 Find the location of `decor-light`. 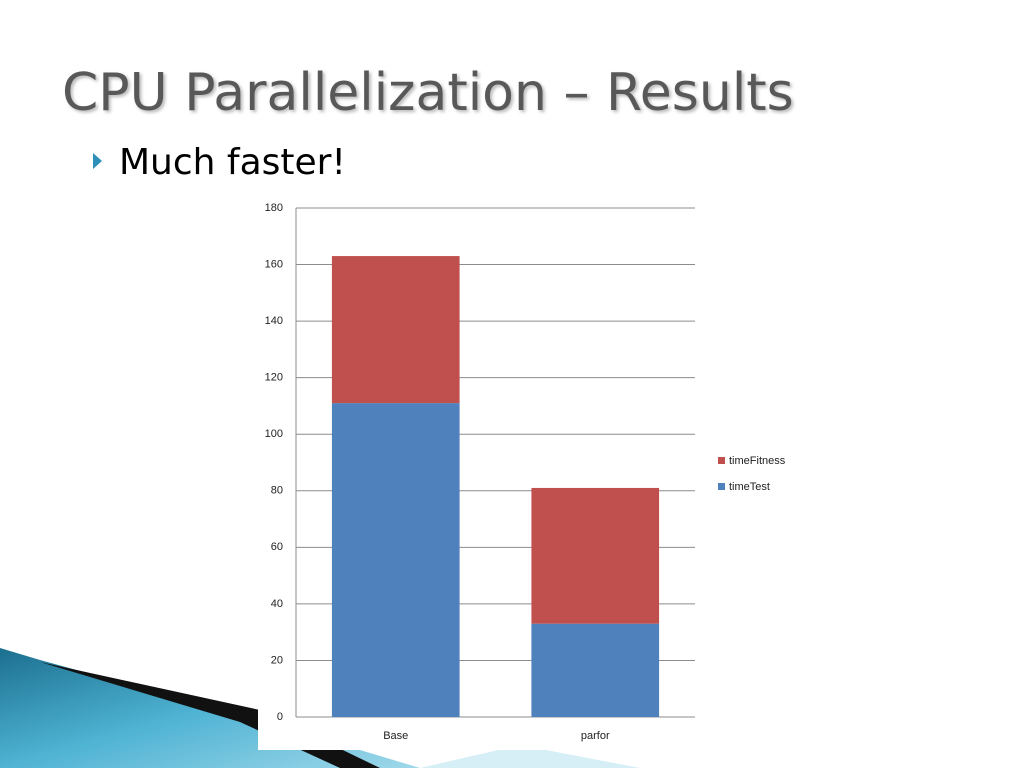

decor-light is located at coordinates (530, 756).